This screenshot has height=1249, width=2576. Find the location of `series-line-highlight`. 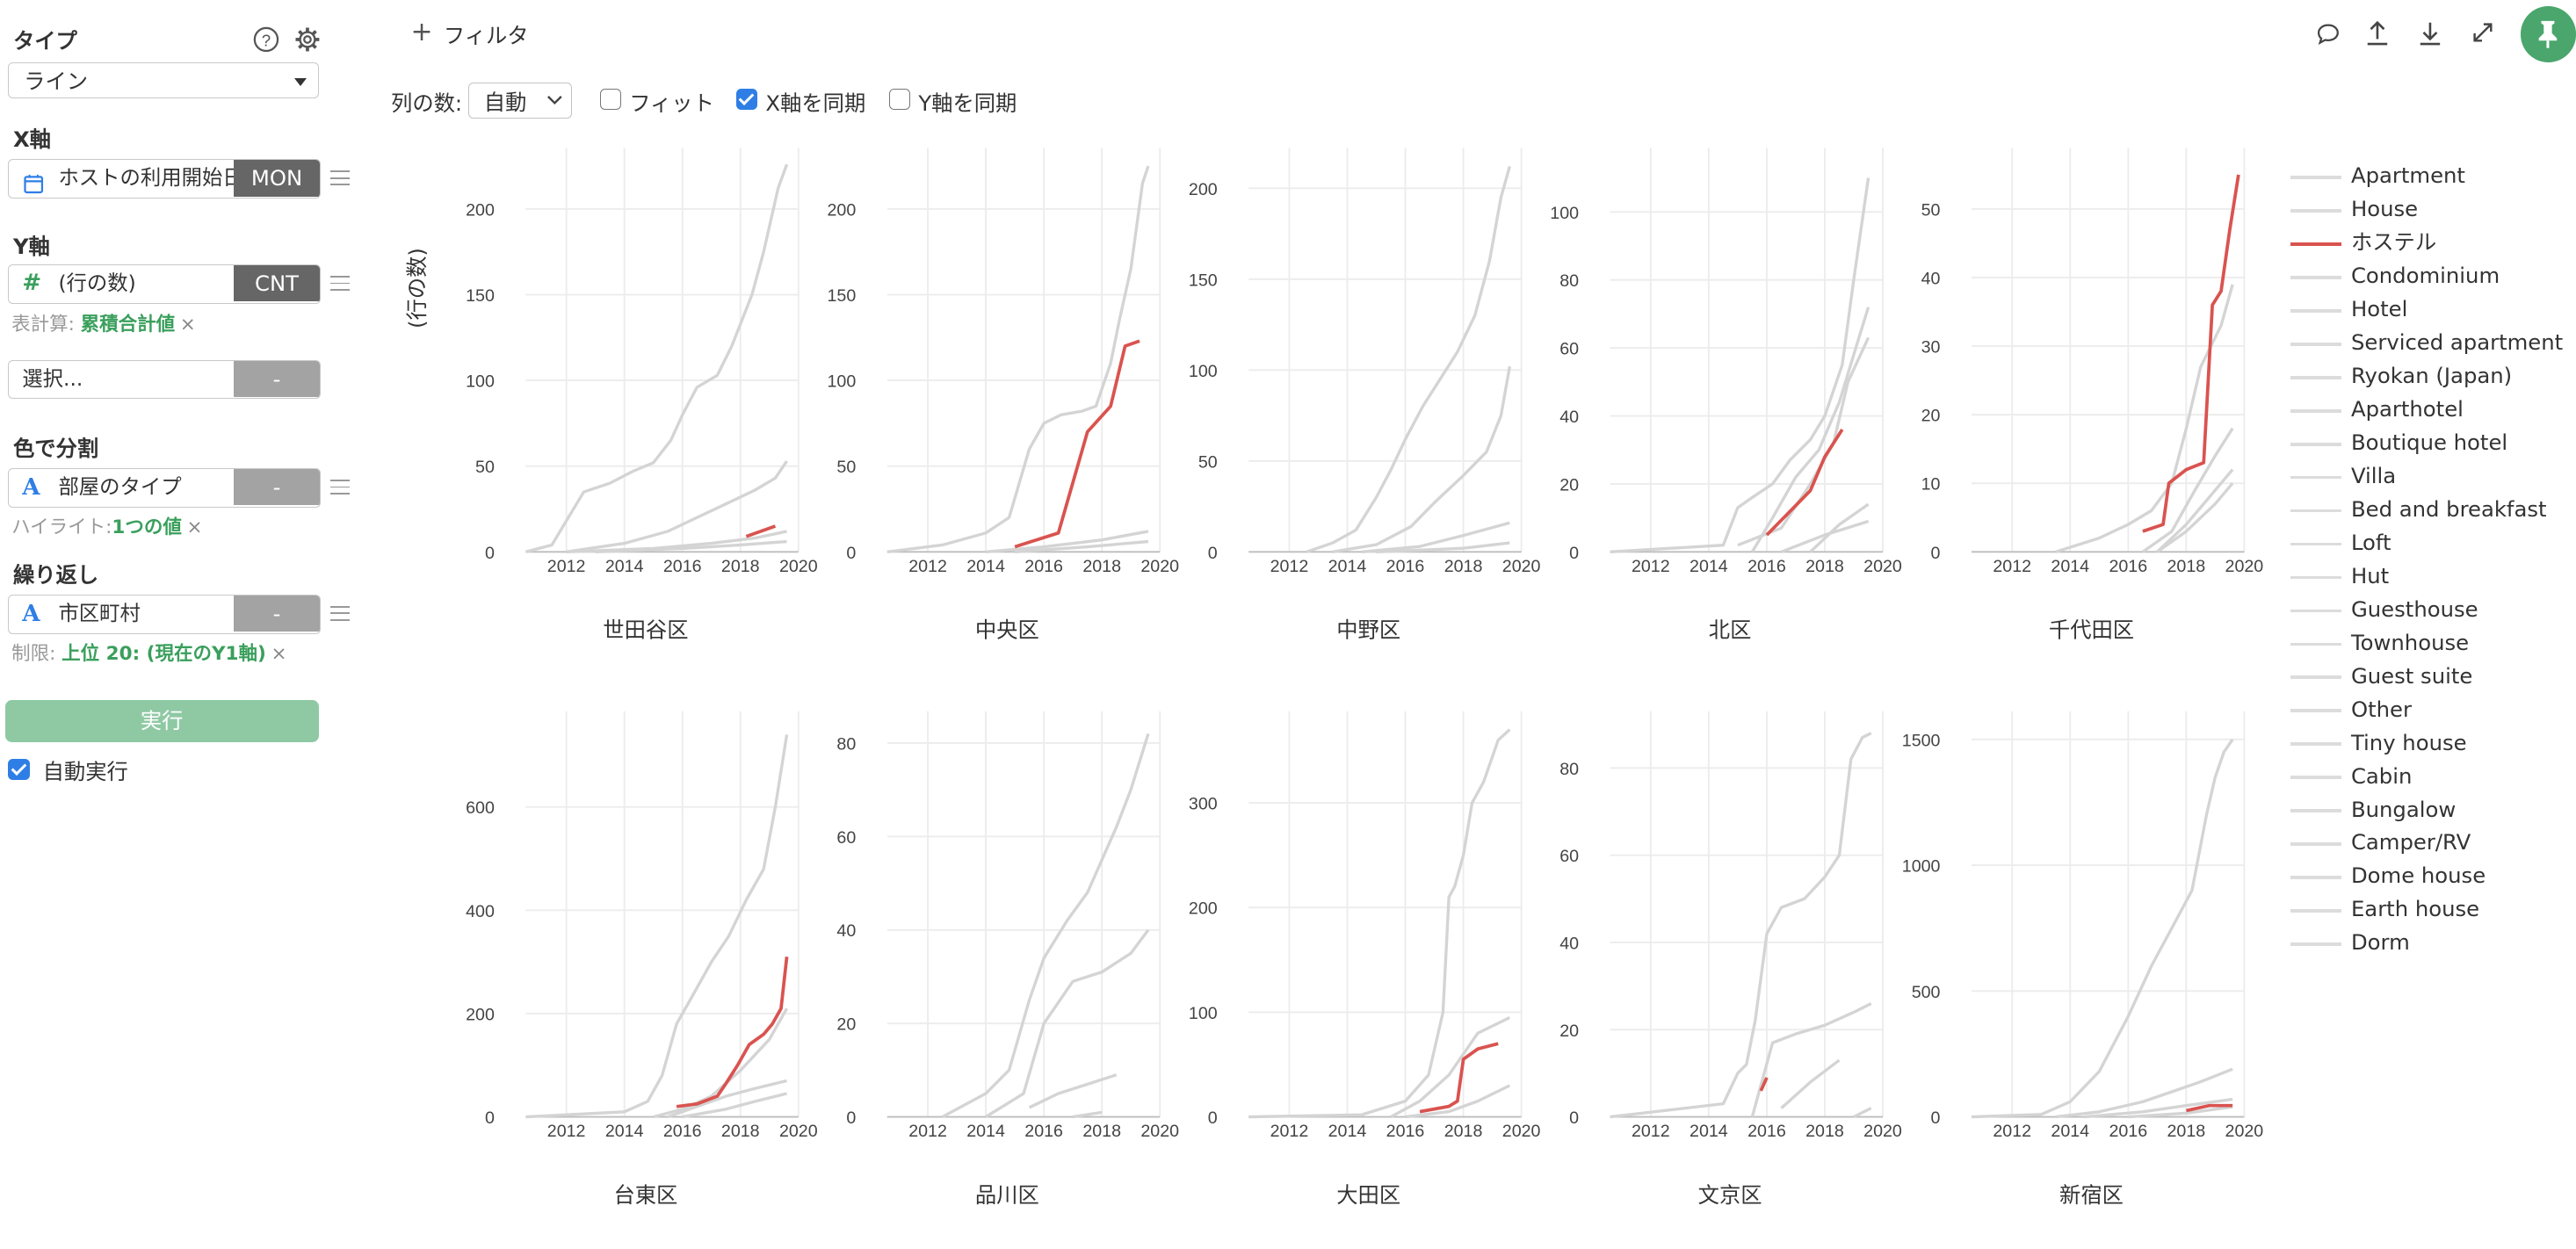

series-line-highlight is located at coordinates (1804, 483).